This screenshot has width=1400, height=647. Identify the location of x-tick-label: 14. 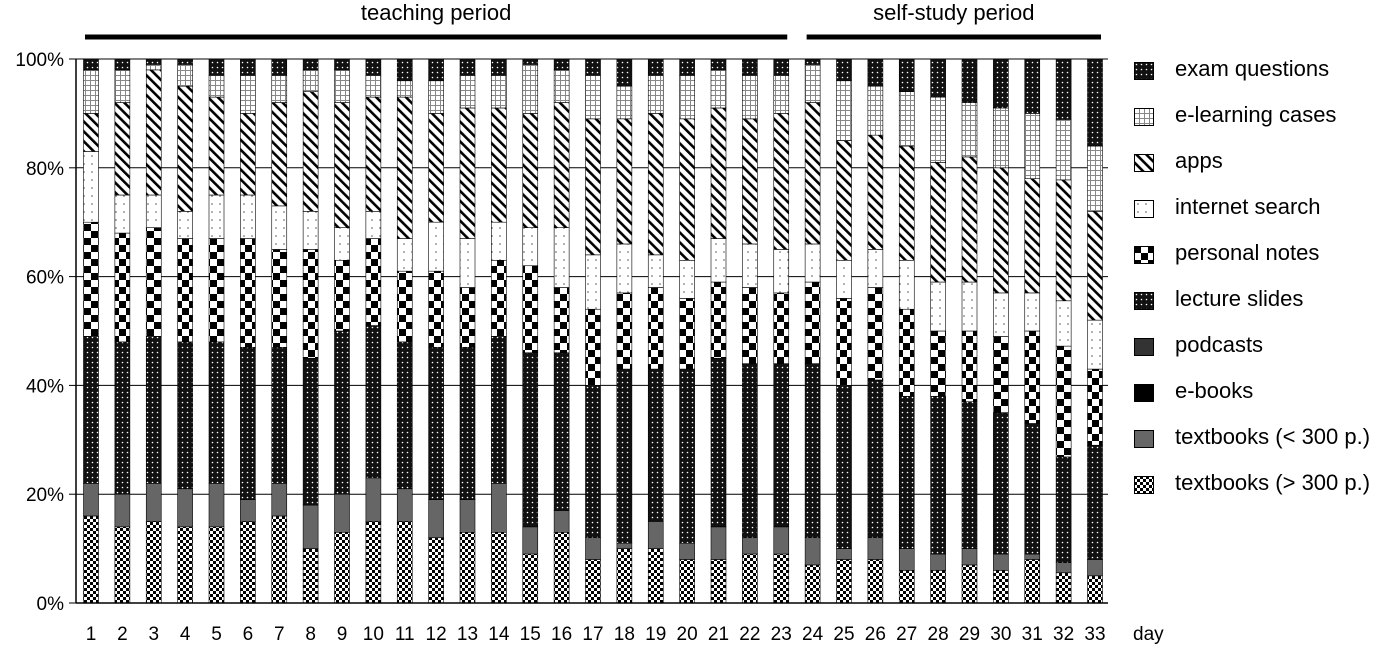
(499, 634).